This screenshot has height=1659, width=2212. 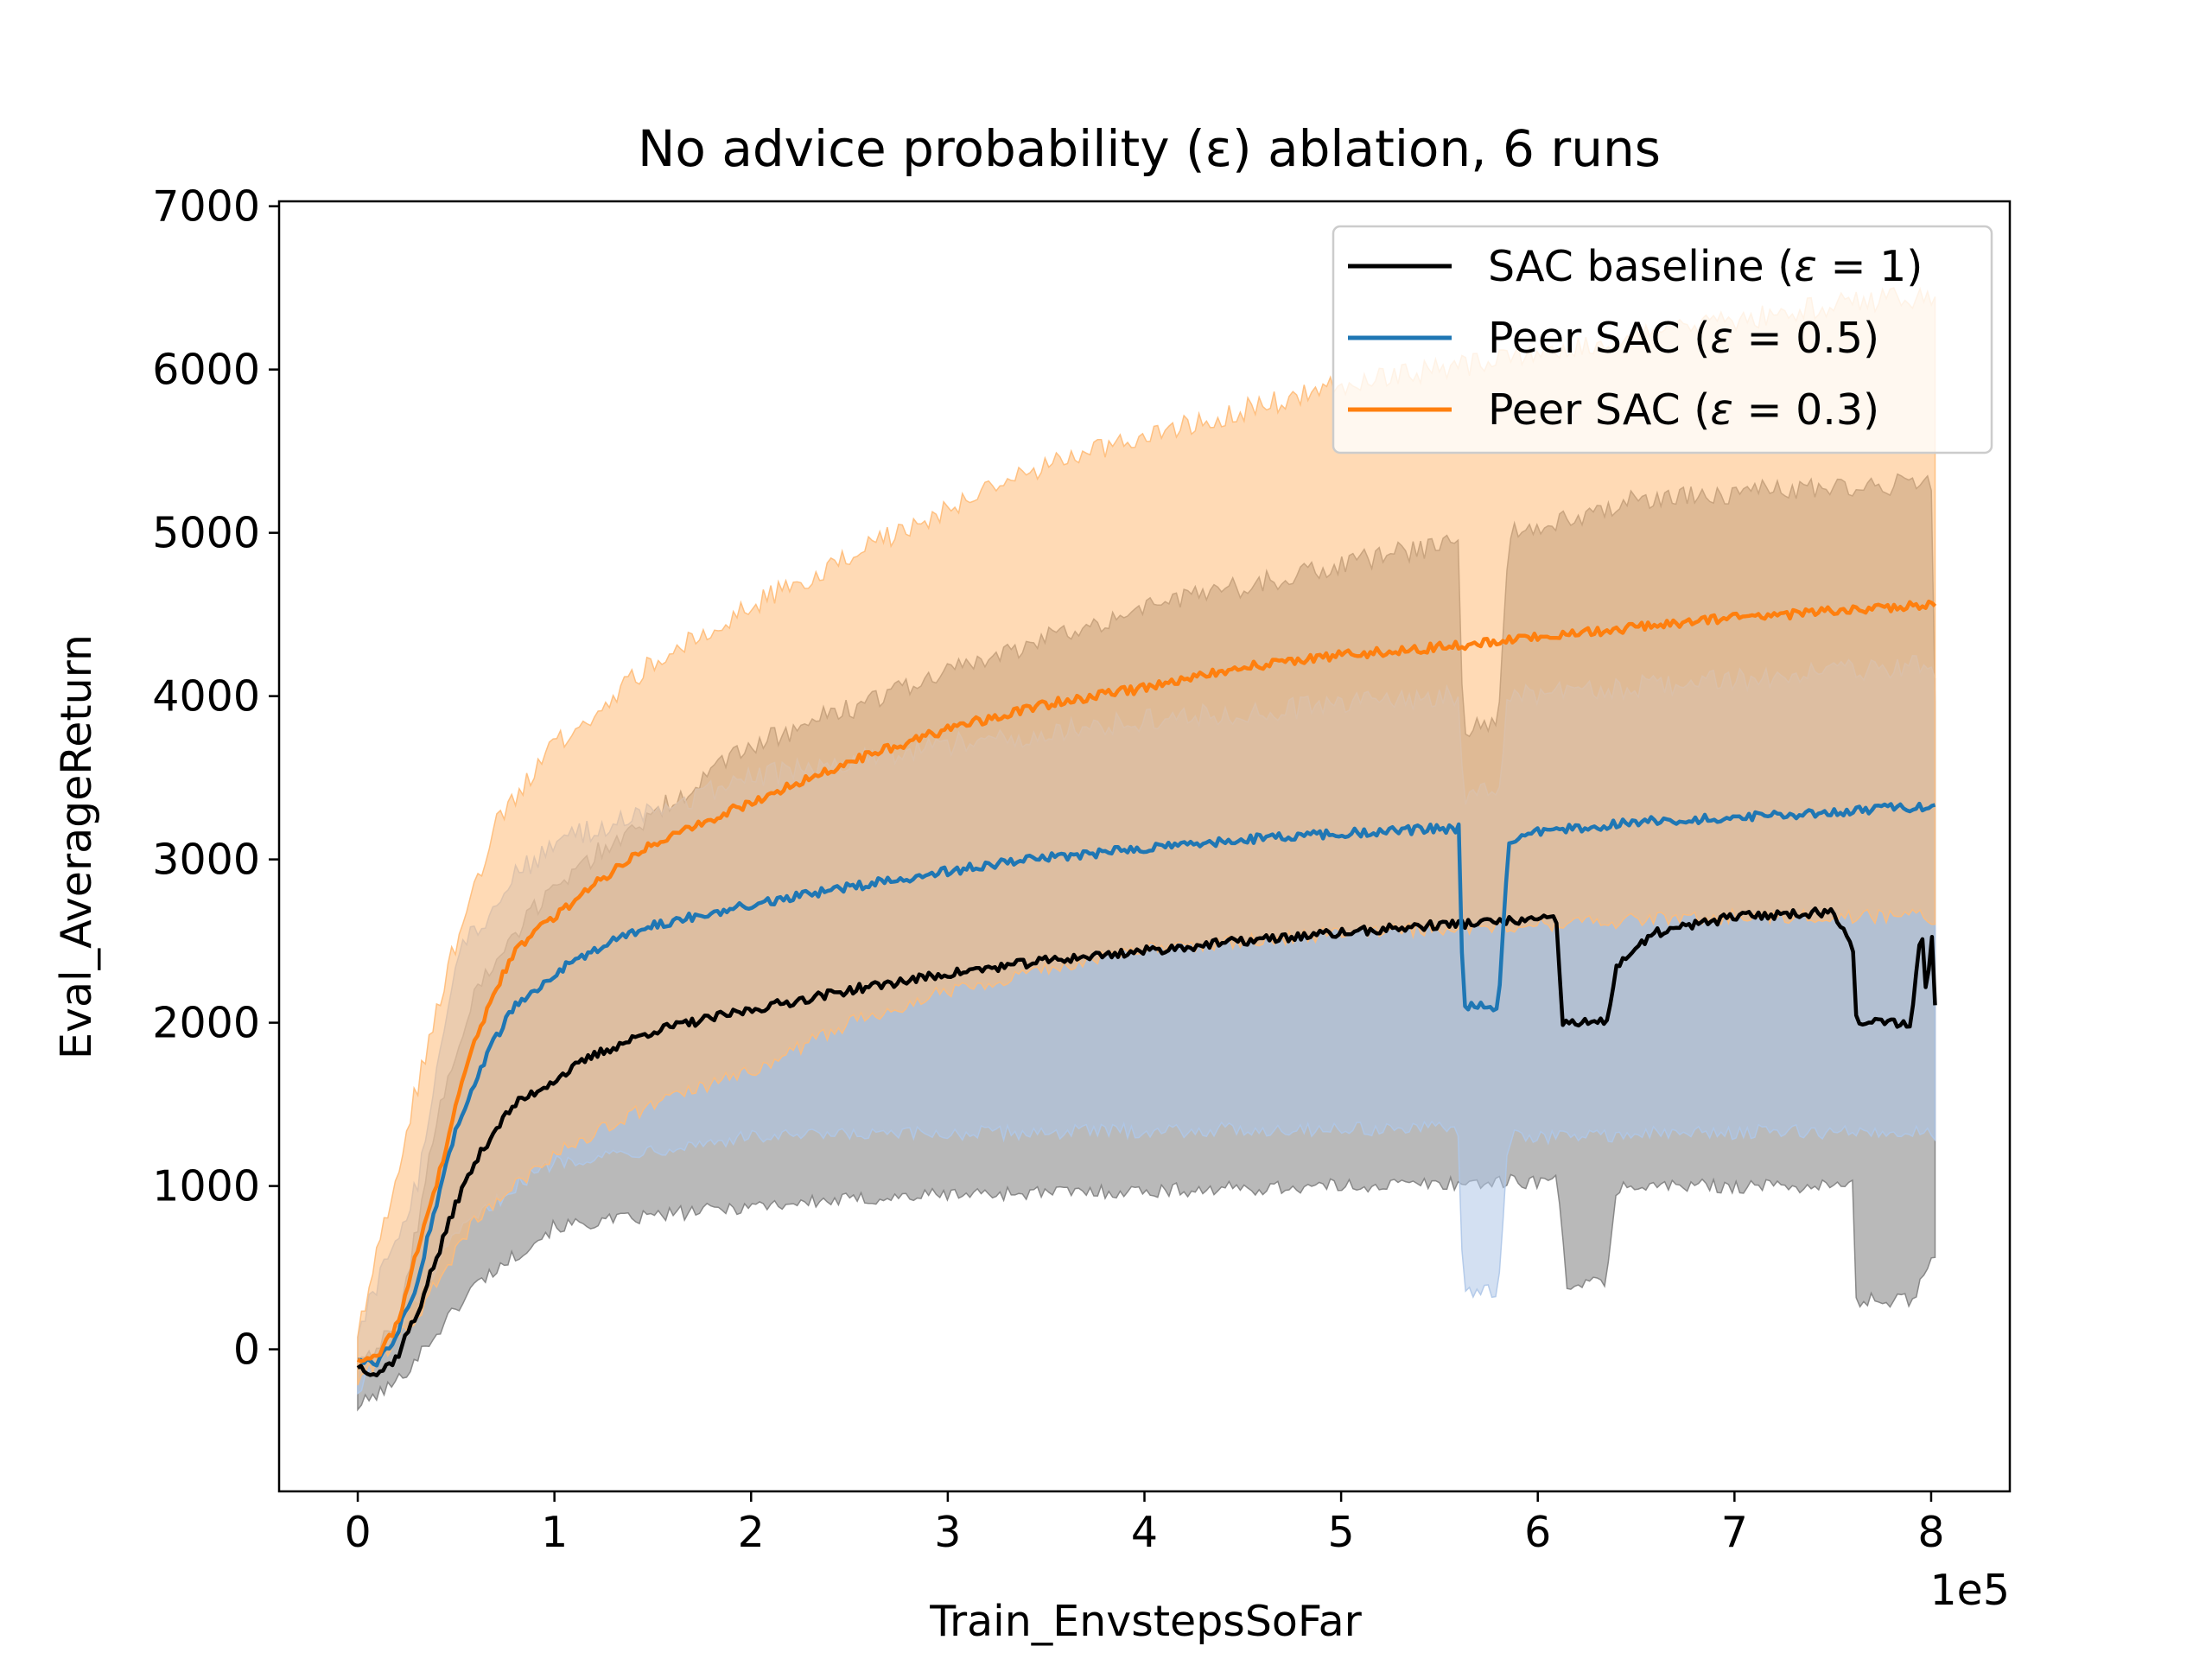 I want to click on x-tick-label: 4, so click(x=1144, y=1532).